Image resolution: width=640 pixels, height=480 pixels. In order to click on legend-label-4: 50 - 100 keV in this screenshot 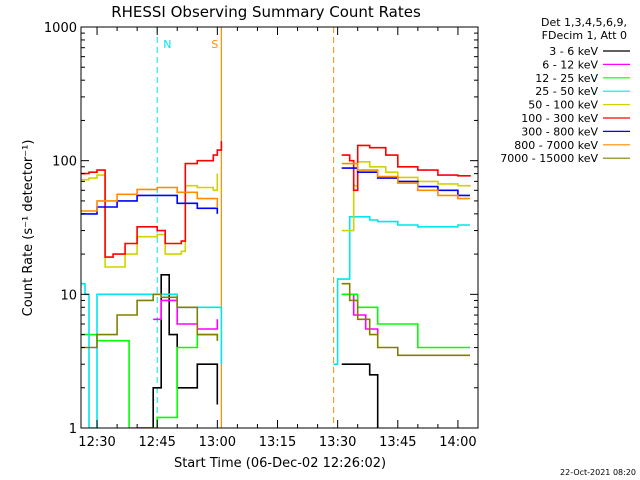, I will do `click(563, 105)`.